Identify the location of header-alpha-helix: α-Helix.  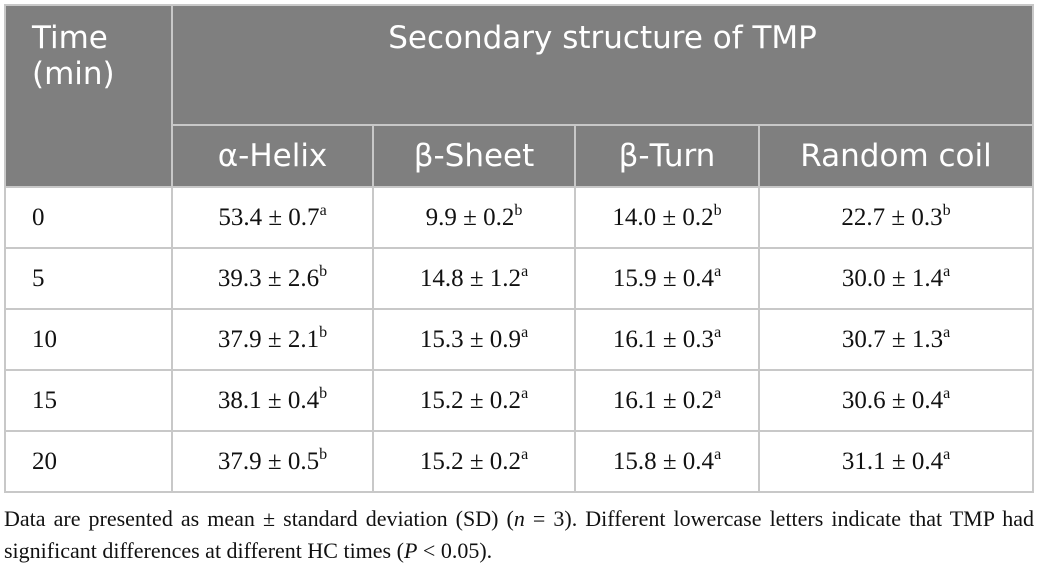
(272, 156).